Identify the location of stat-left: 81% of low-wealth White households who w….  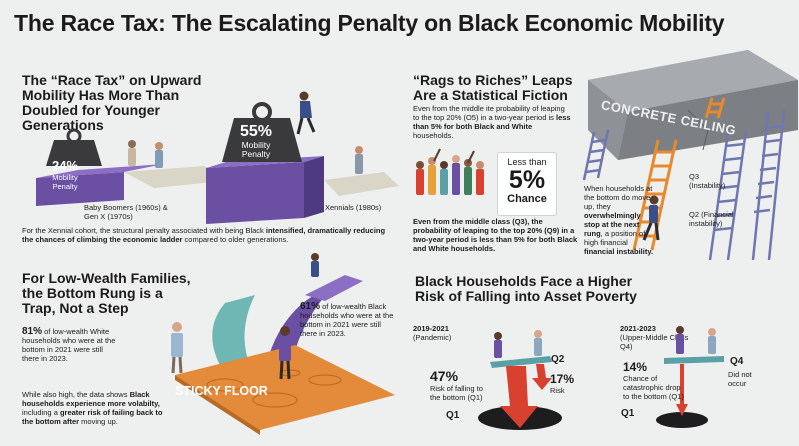
(69, 345).